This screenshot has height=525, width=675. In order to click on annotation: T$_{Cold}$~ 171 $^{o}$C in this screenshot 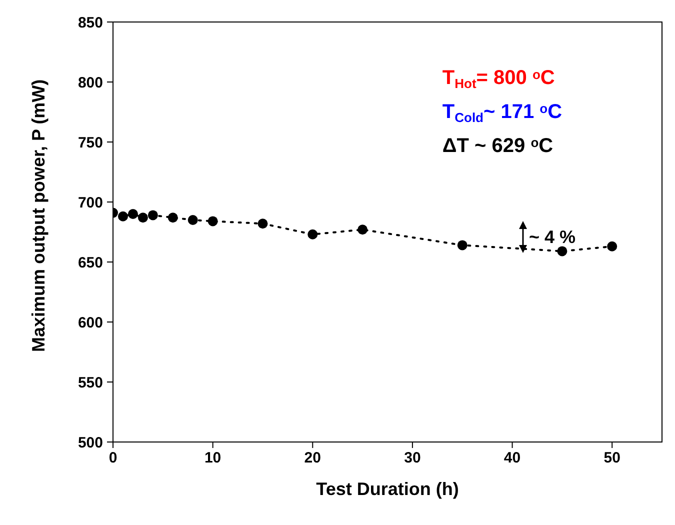, I will do `click(502, 112)`.